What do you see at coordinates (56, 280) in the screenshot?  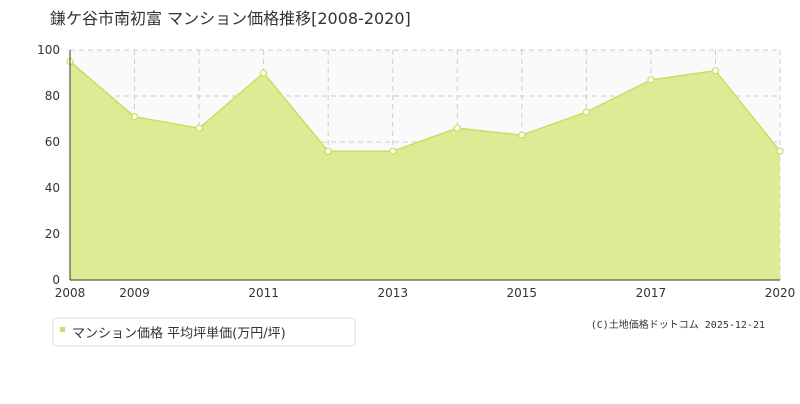 I see `y-tick-label: 0` at bounding box center [56, 280].